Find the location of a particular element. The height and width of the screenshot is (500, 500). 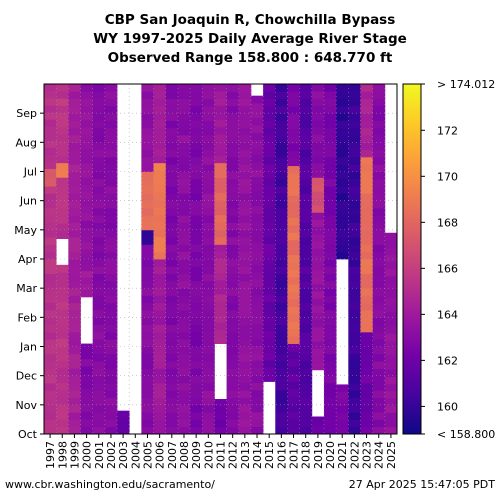

heatmap-cell-2005 is located at coordinates (147, 379).